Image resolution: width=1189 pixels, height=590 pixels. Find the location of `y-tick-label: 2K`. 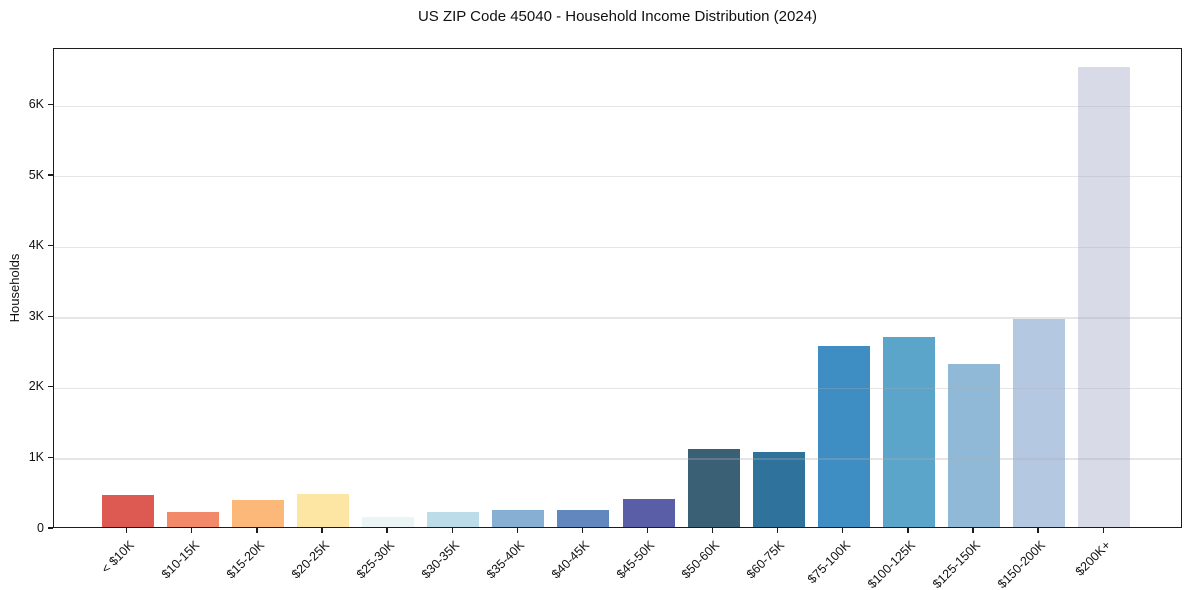

y-tick-label: 2K is located at coordinates (36, 386).